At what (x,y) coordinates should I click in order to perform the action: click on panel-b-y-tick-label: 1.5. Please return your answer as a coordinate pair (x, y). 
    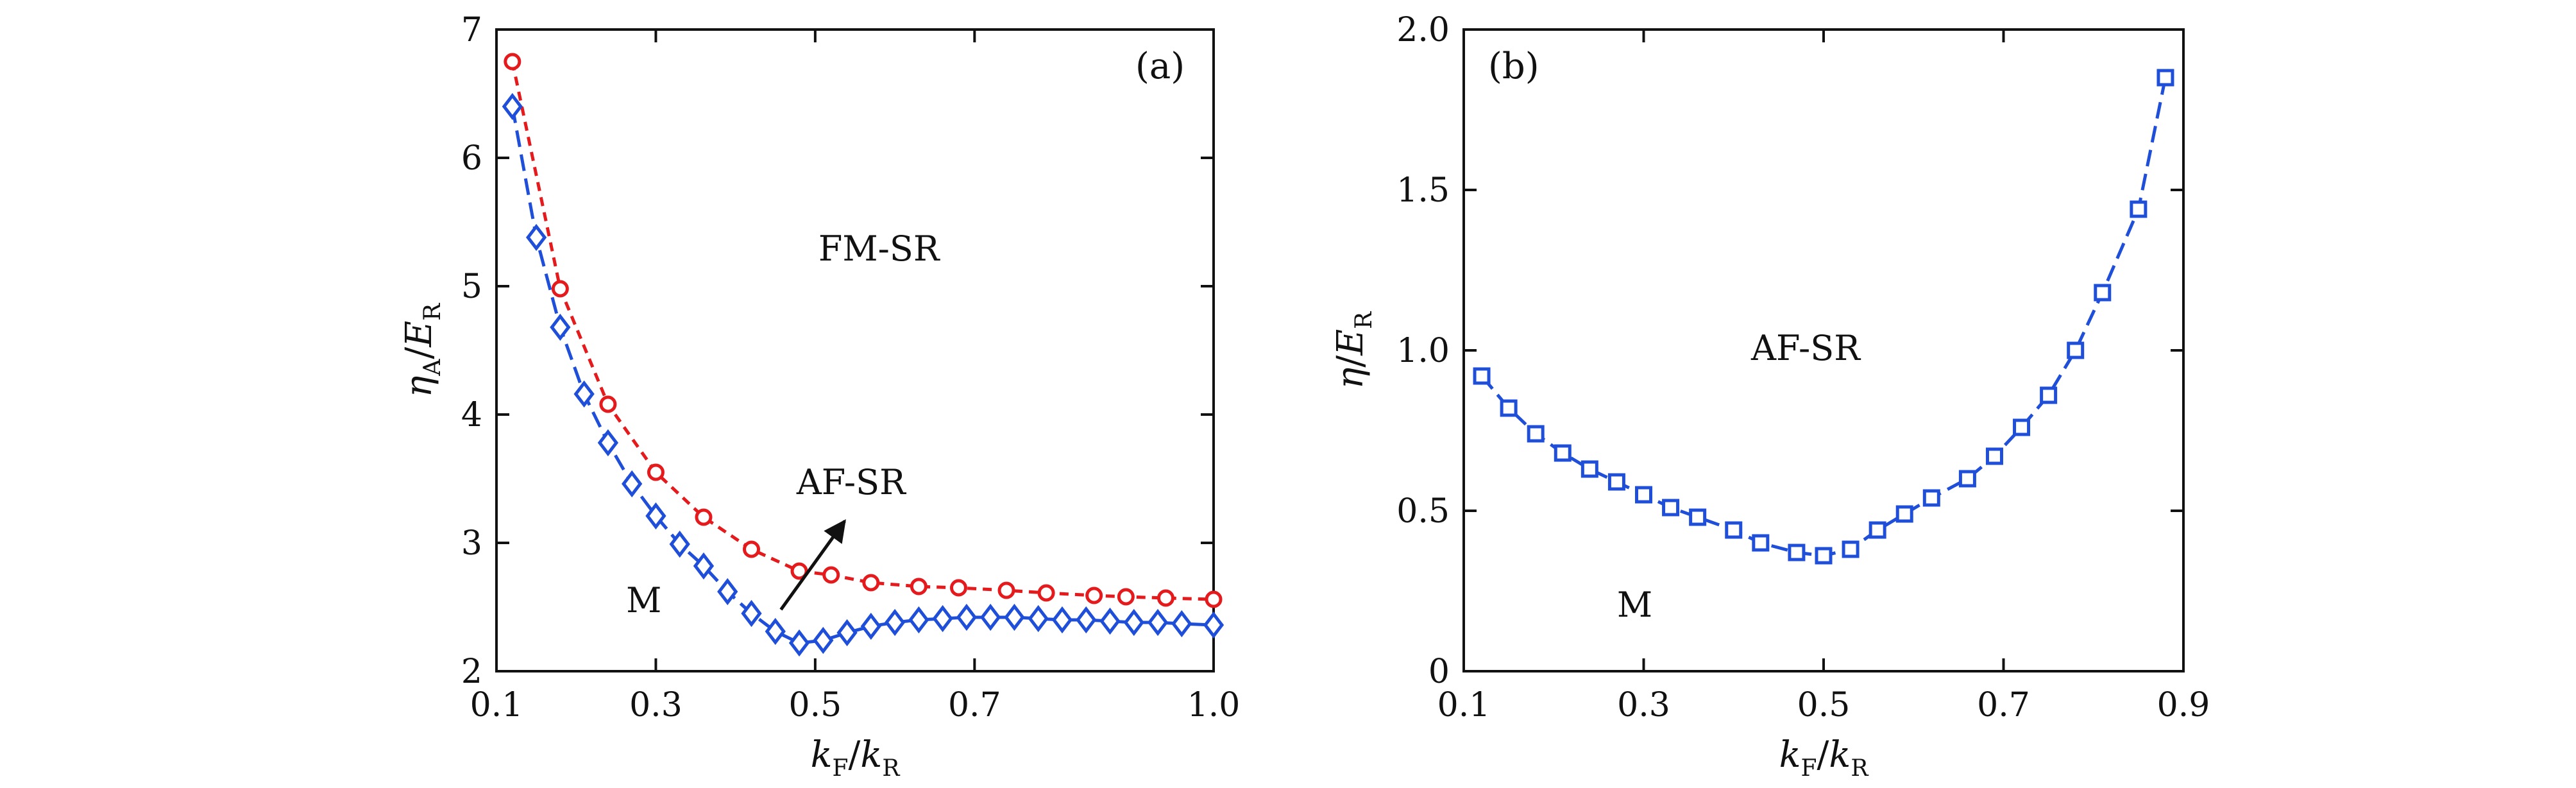
    Looking at the image, I should click on (1423, 190).